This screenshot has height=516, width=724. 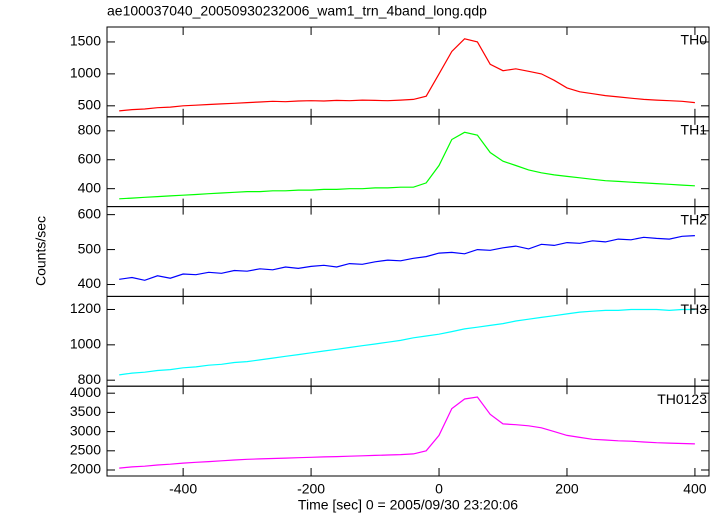 What do you see at coordinates (311, 489) in the screenshot?
I see `x-tick-label: -200` at bounding box center [311, 489].